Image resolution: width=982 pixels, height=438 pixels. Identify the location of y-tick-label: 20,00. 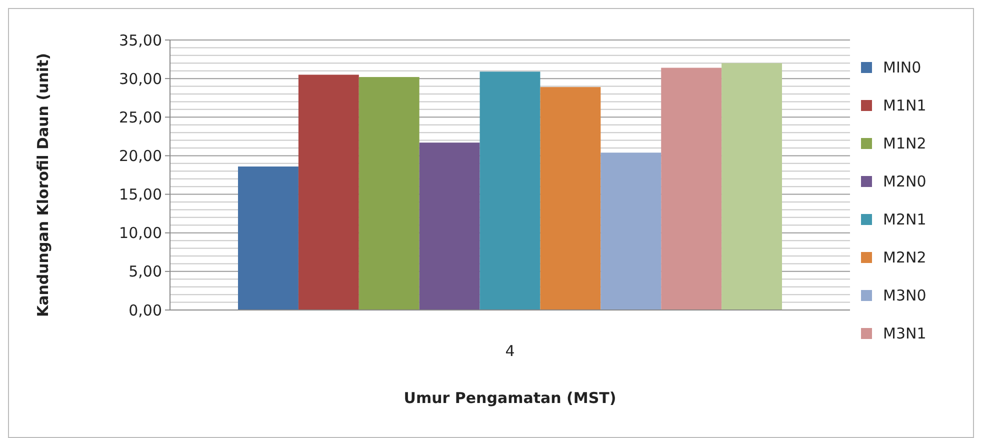
(140, 155).